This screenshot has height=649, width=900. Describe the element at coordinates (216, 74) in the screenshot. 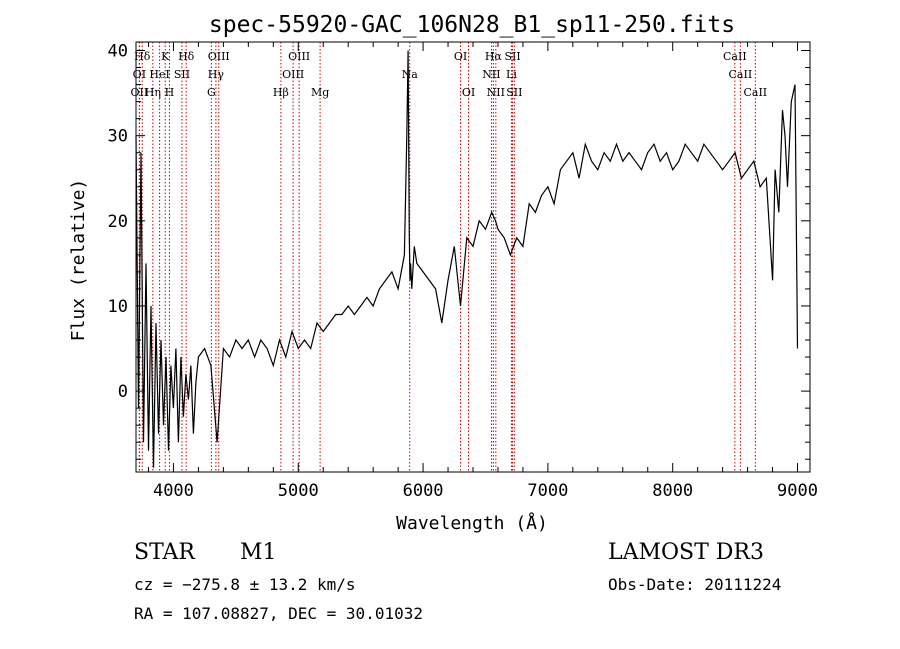

I see `spectral-line-label: Hγ` at that location.